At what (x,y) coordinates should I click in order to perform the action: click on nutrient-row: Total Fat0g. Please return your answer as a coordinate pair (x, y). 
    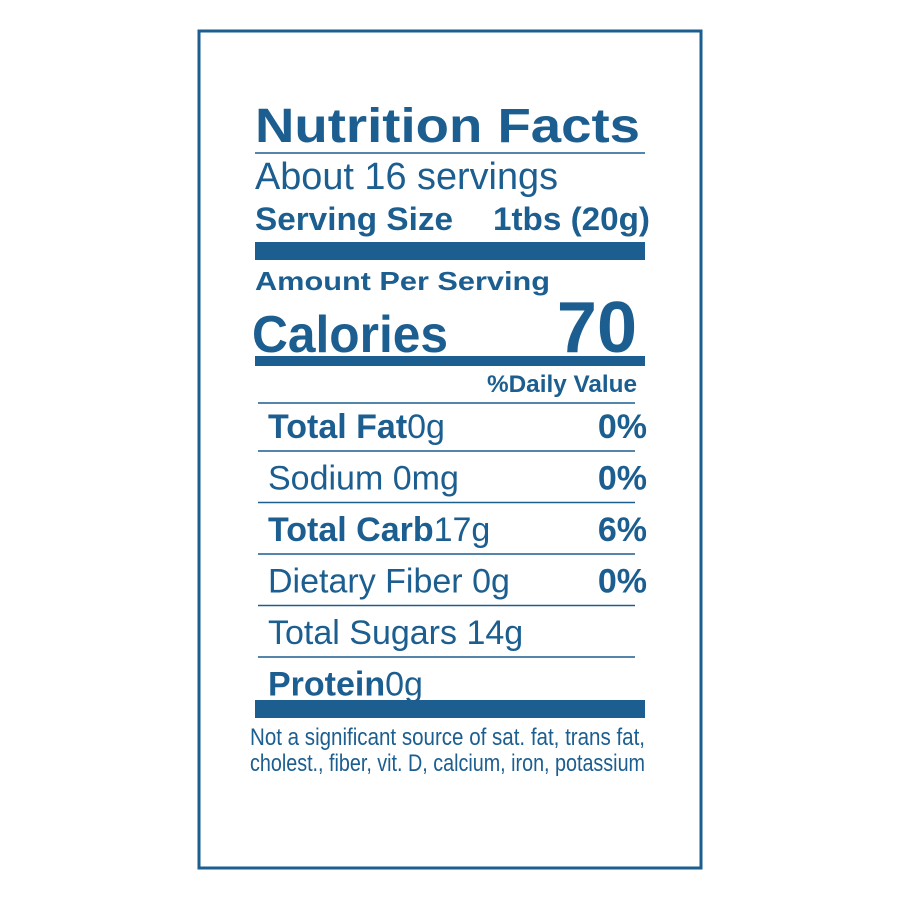
    Looking at the image, I should click on (356, 427).